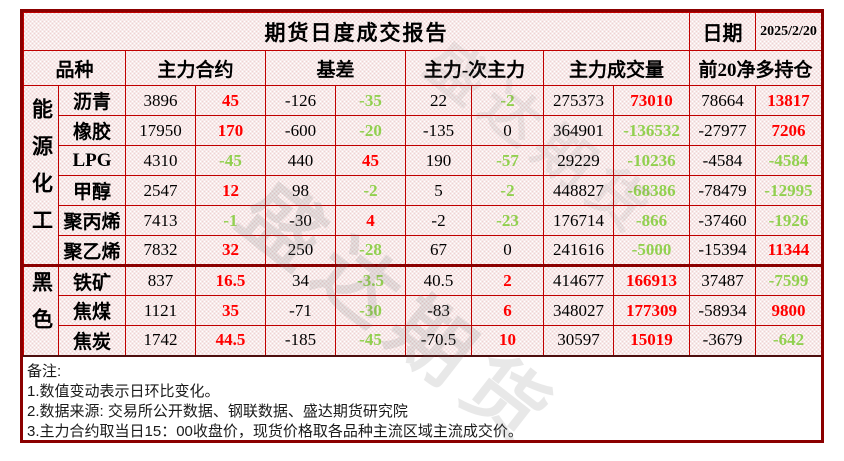  What do you see at coordinates (651, 310) in the screenshot?
I see `change-cell: 177309` at bounding box center [651, 310].